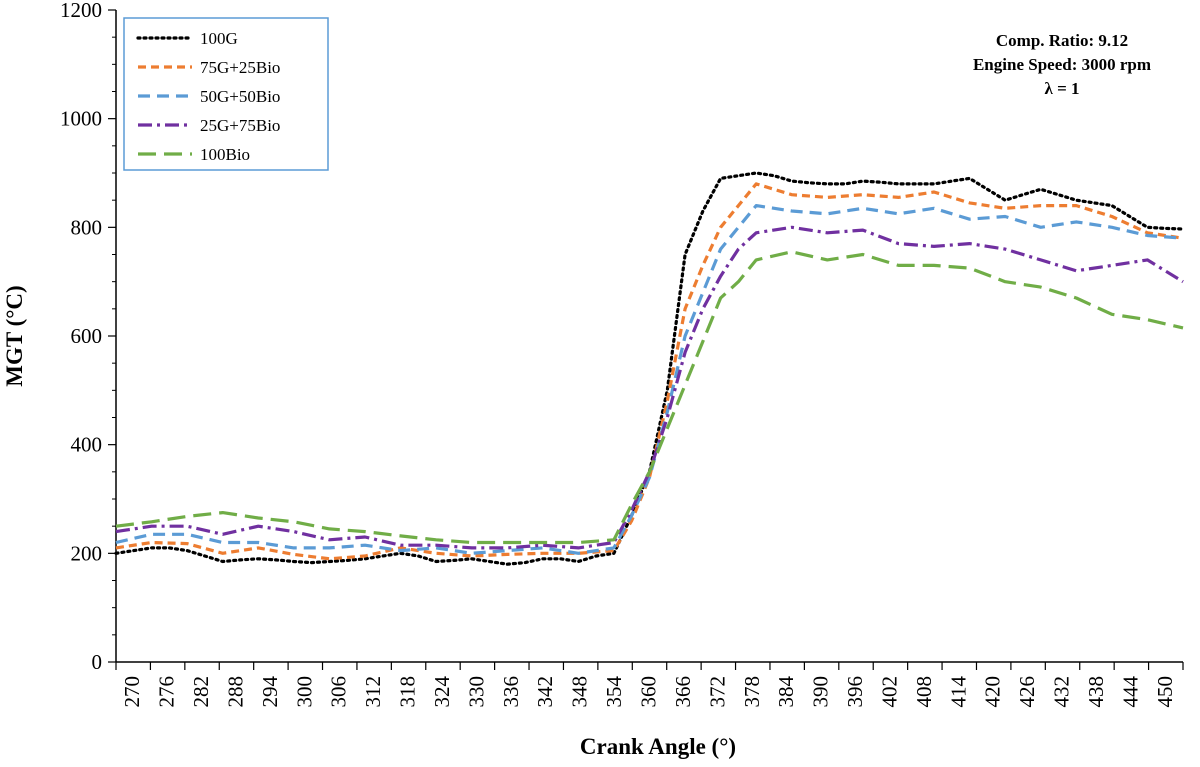 The width and height of the screenshot is (1200, 767). What do you see at coordinates (225, 154) in the screenshot?
I see `legend-label-4: 100Bio` at bounding box center [225, 154].